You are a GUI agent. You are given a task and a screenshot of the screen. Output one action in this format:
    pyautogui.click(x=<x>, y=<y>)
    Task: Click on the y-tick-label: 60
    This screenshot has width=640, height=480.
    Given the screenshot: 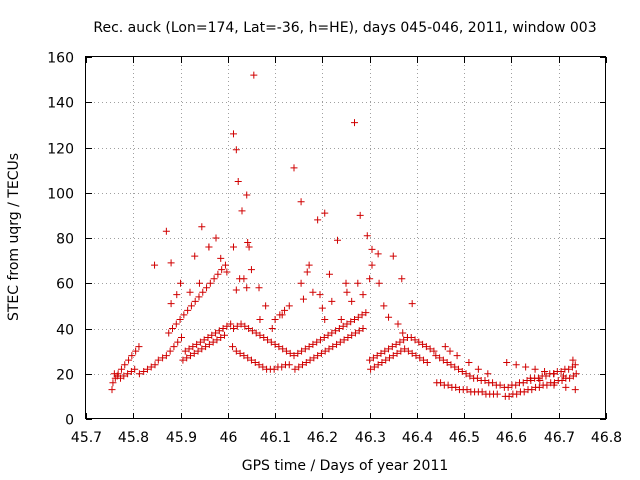 What is the action you would take?
    pyautogui.click(x=65, y=285)
    